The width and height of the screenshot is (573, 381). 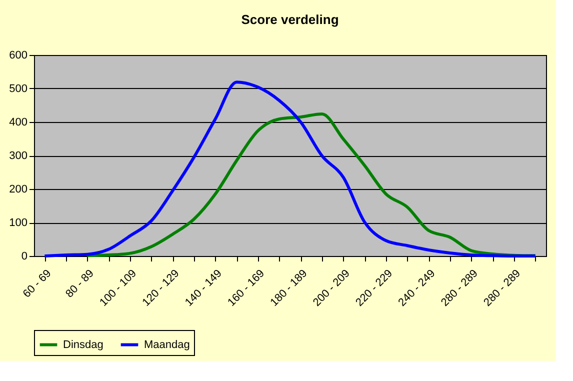 I want to click on legend-label: Dinsdag, so click(x=83, y=344).